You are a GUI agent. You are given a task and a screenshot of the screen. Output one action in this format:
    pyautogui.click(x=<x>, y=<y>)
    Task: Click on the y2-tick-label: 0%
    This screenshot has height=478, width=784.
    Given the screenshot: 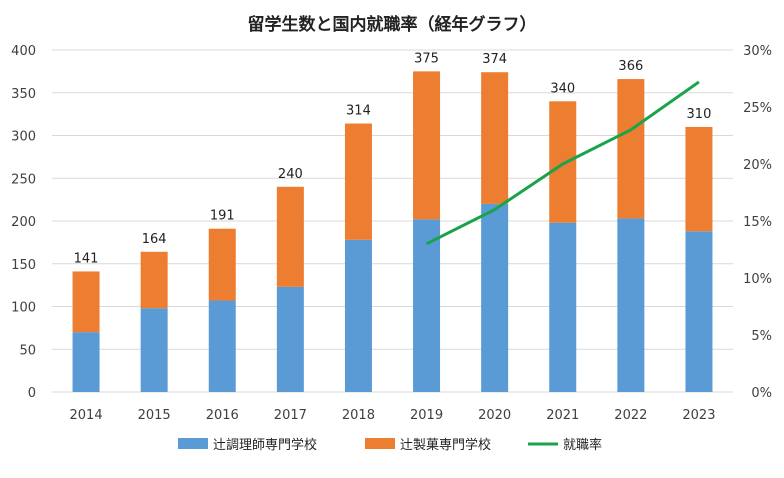 What is the action you would take?
    pyautogui.click(x=761, y=393)
    